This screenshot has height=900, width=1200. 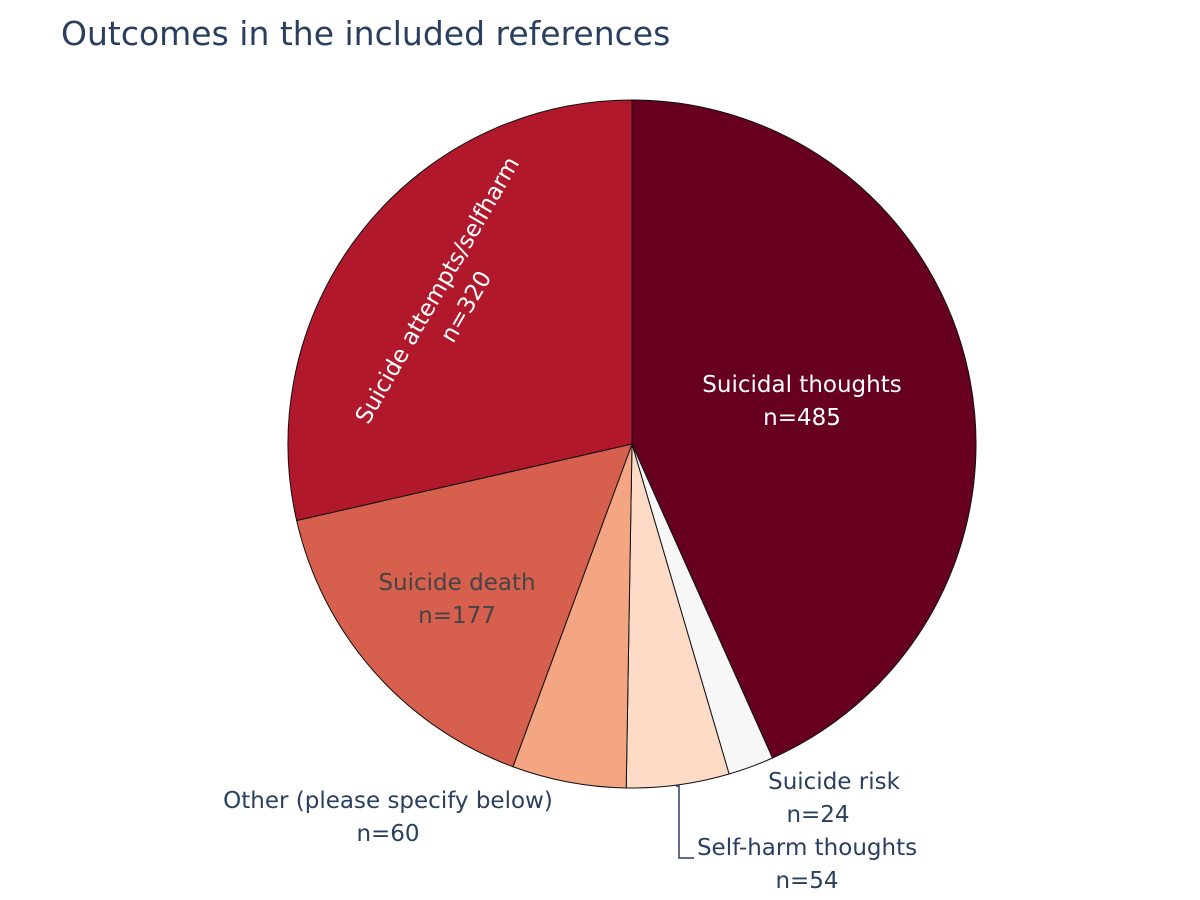 What do you see at coordinates (801, 401) in the screenshot?
I see `slice-label-suicidal-thoughts: Suicidal thoughts n=485` at bounding box center [801, 401].